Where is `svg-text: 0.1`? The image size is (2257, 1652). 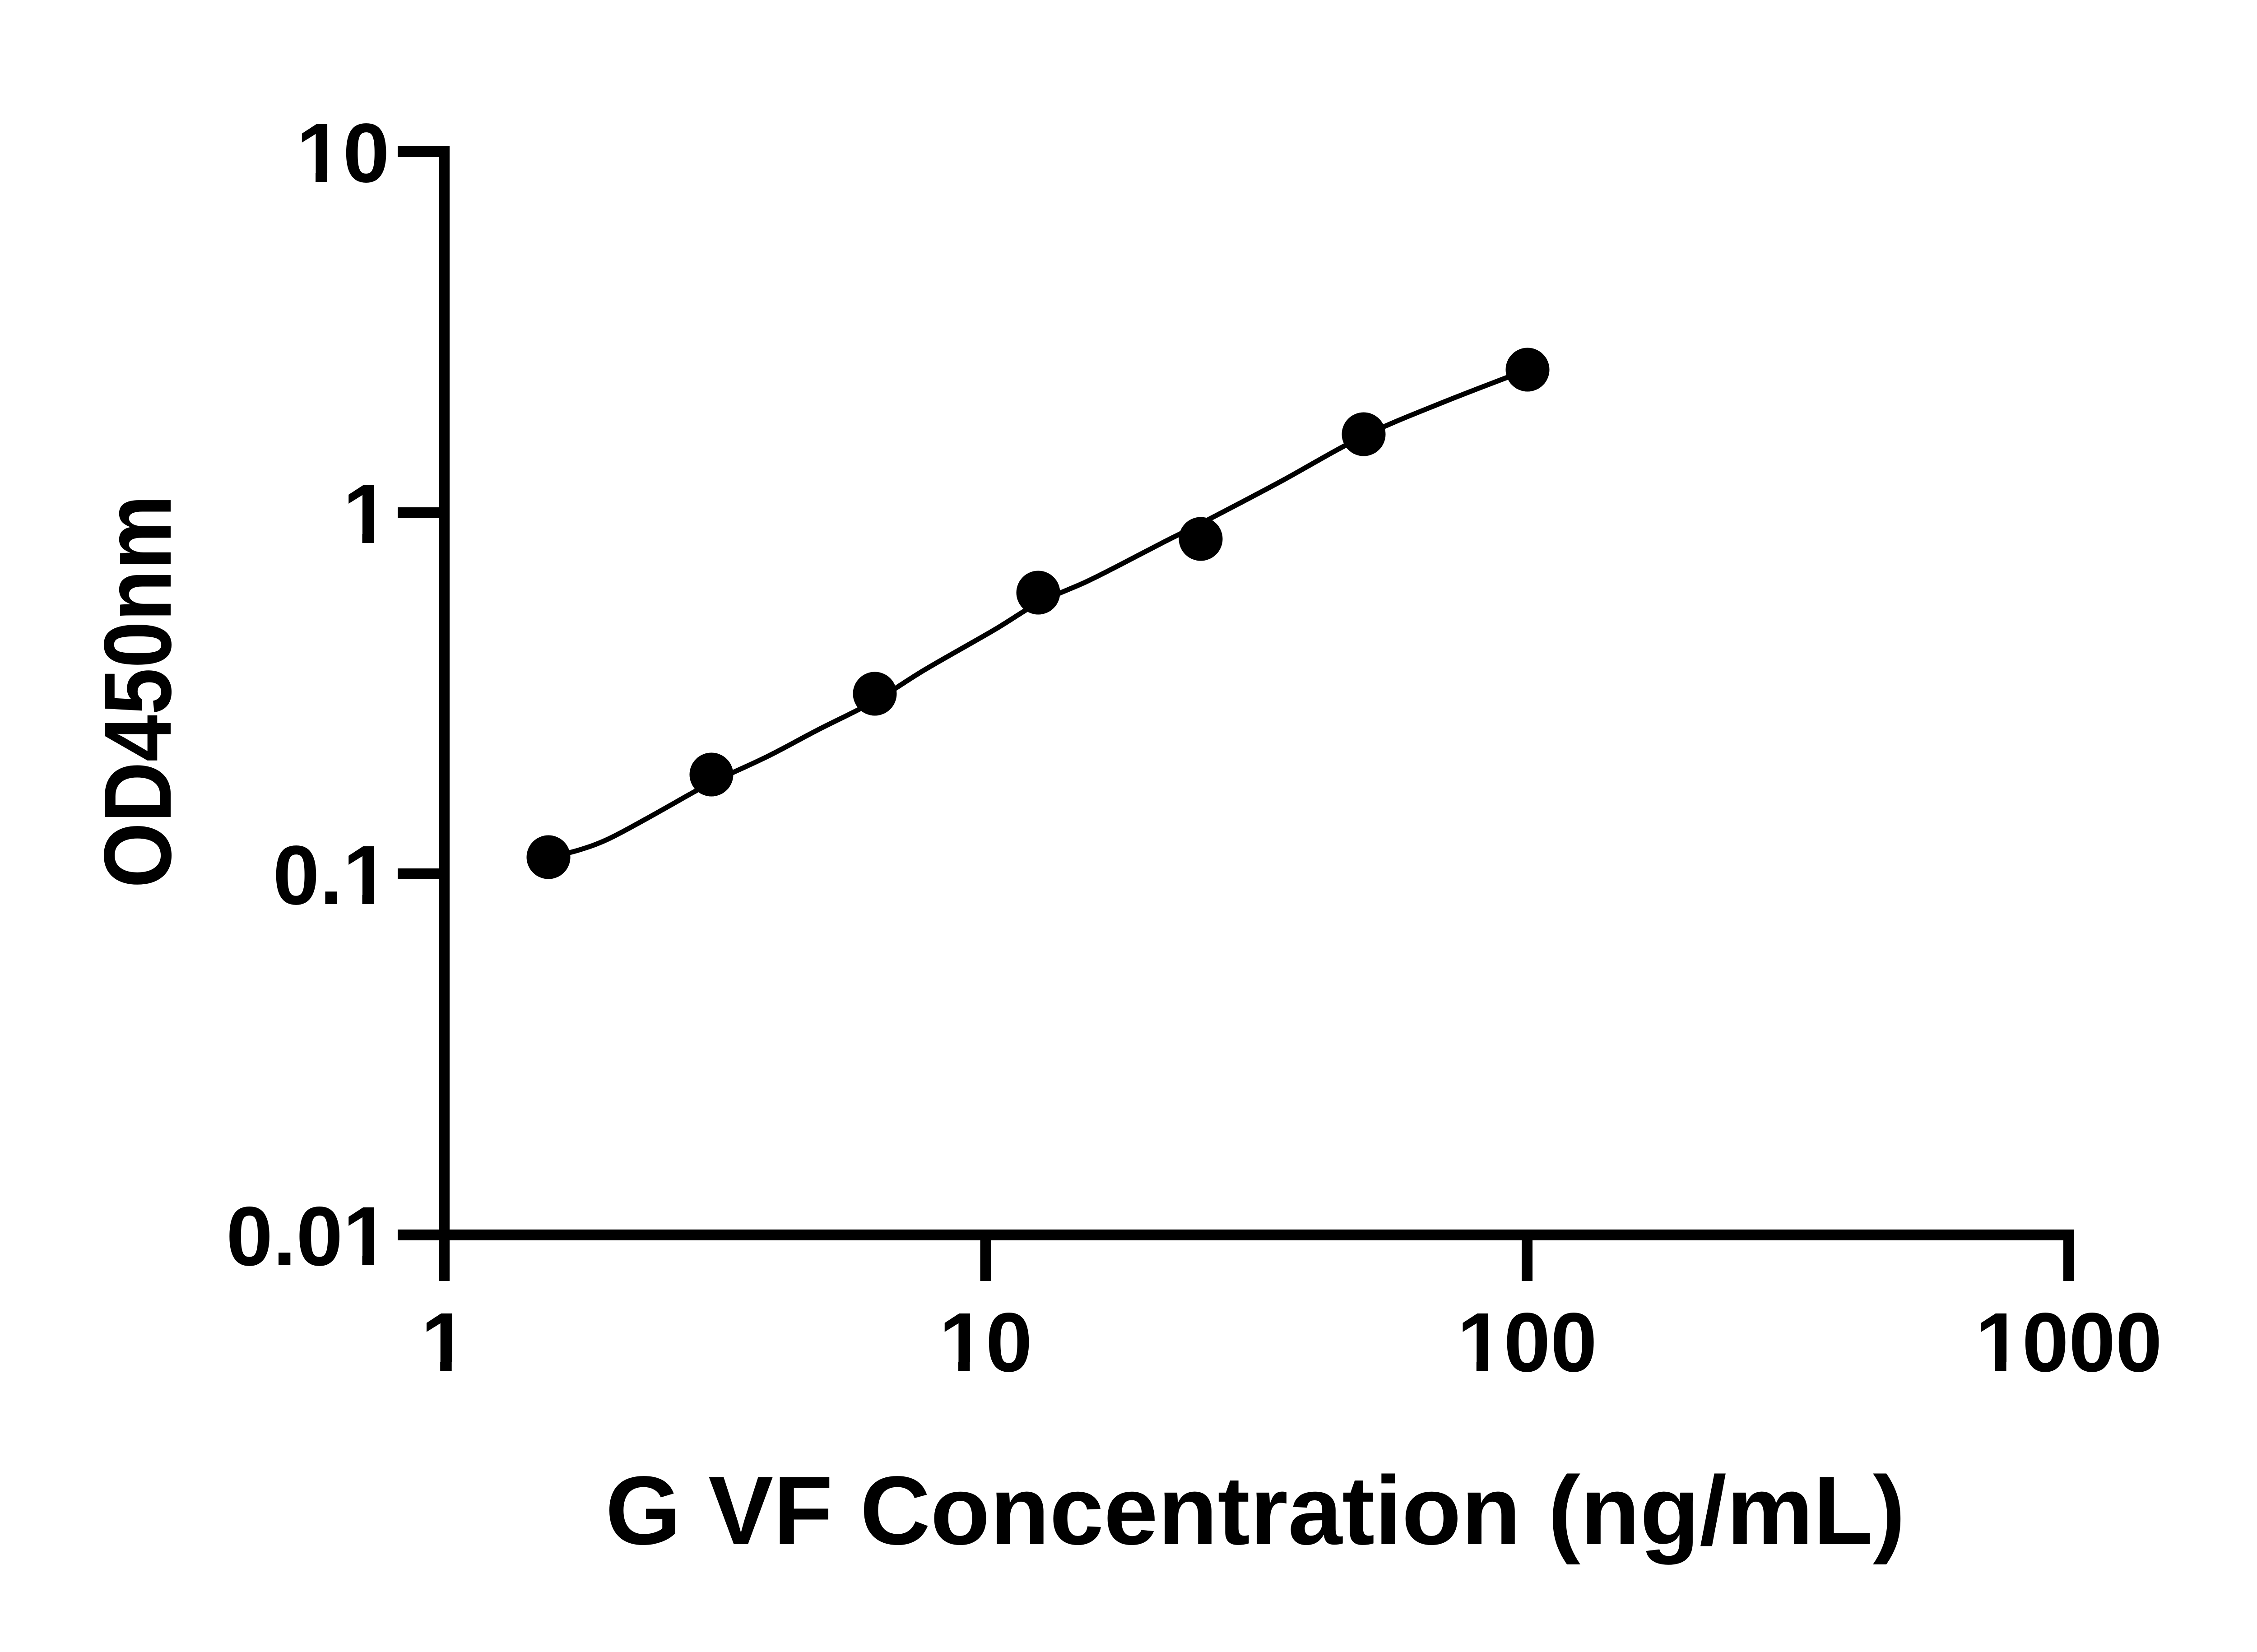
svg-text: 0.1 is located at coordinates (332, 875).